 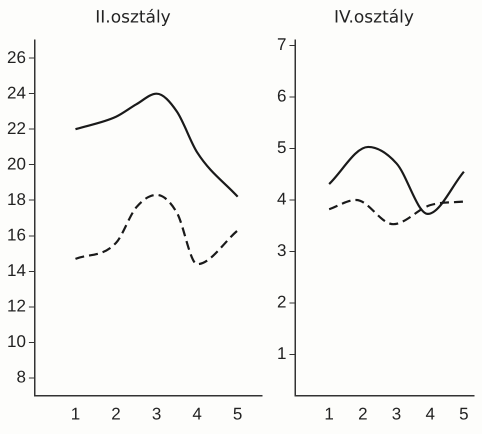 I want to click on y-tick-label: 14, so click(x=16, y=270).